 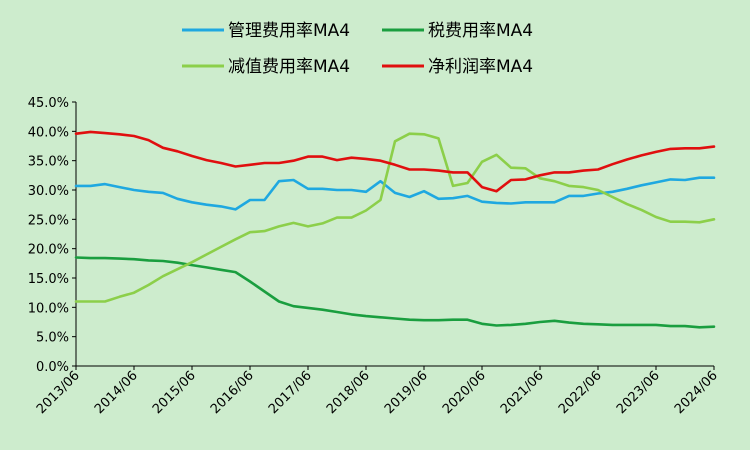 I want to click on x-tick-label: 2019/06, so click(x=406, y=392).